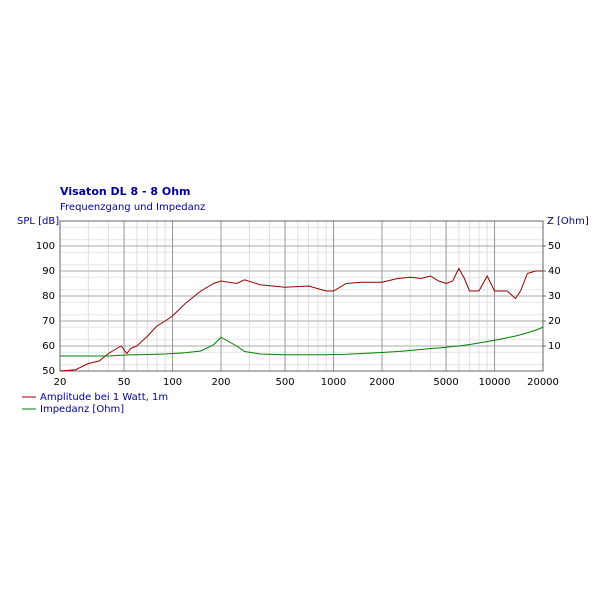  What do you see at coordinates (495, 382) in the screenshot?
I see `x-tick-label: 10000` at bounding box center [495, 382].